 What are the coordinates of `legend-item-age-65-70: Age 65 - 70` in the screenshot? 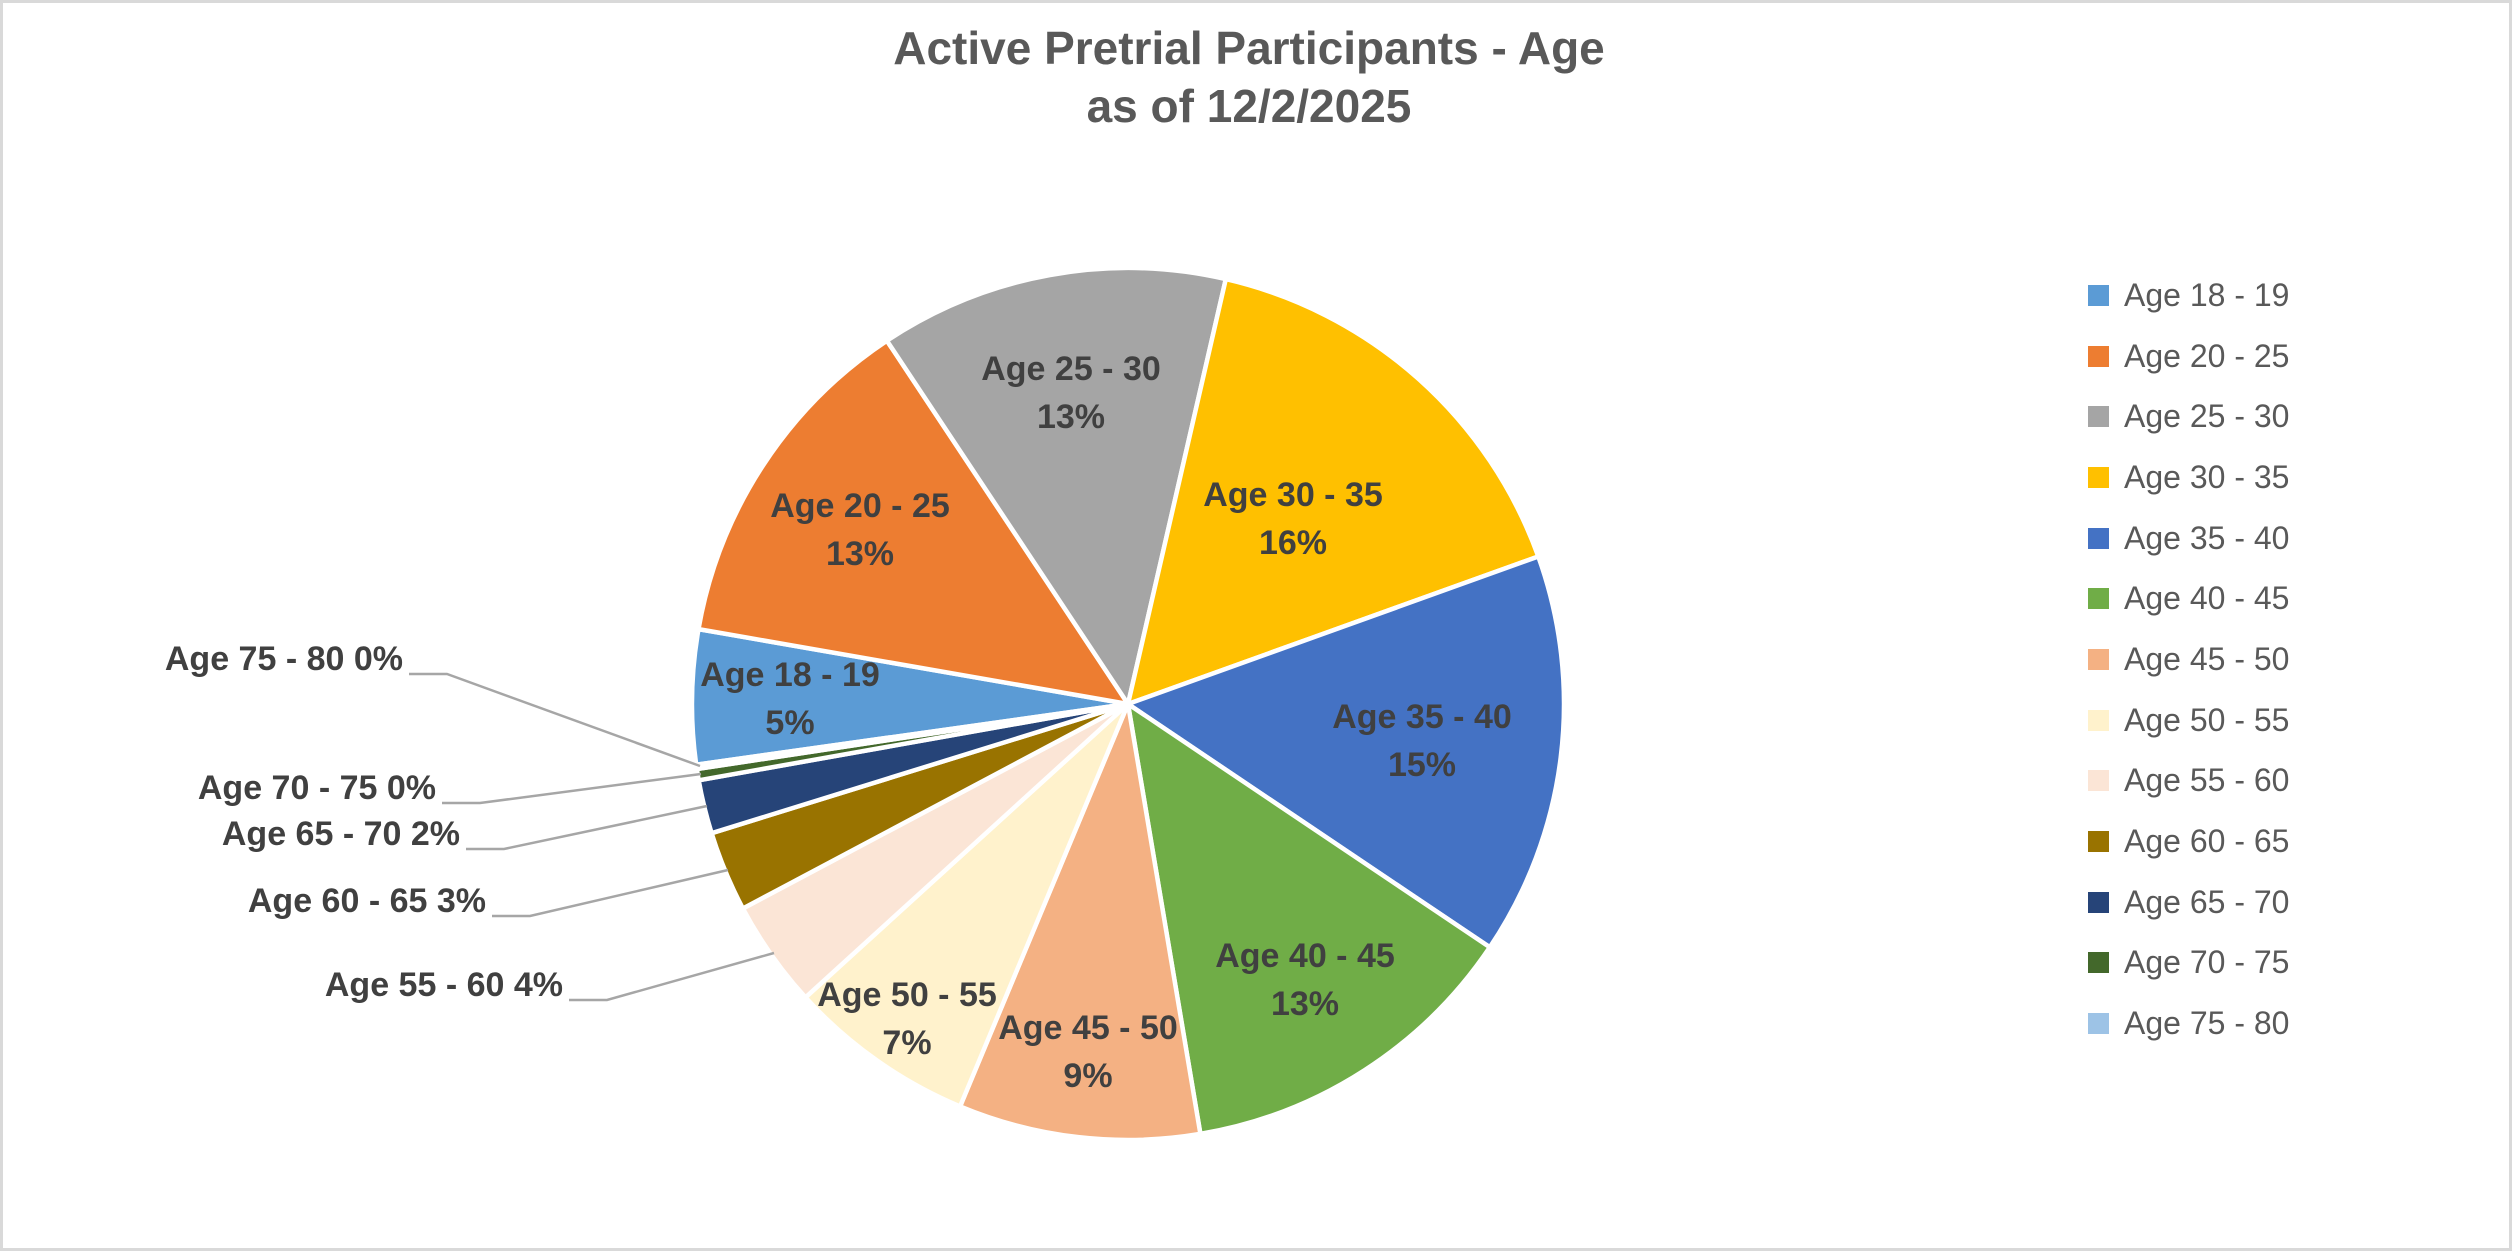 It's located at (2188, 902).